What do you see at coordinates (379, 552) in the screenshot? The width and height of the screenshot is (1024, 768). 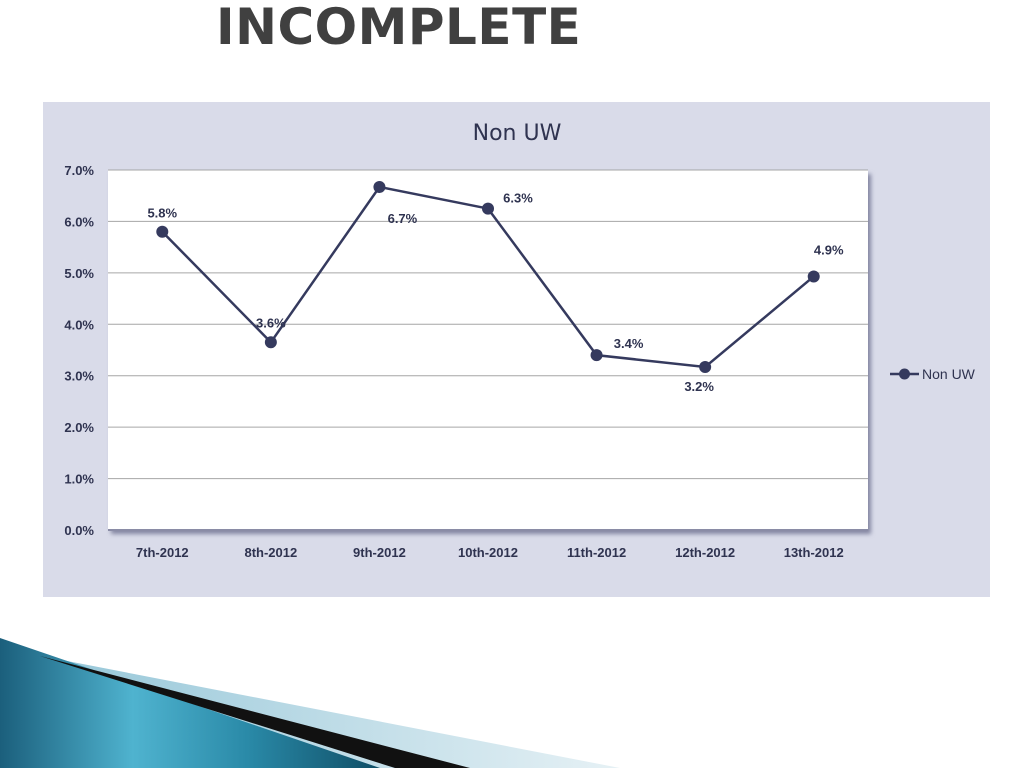 I see `x-tick-label: 9th-2012` at bounding box center [379, 552].